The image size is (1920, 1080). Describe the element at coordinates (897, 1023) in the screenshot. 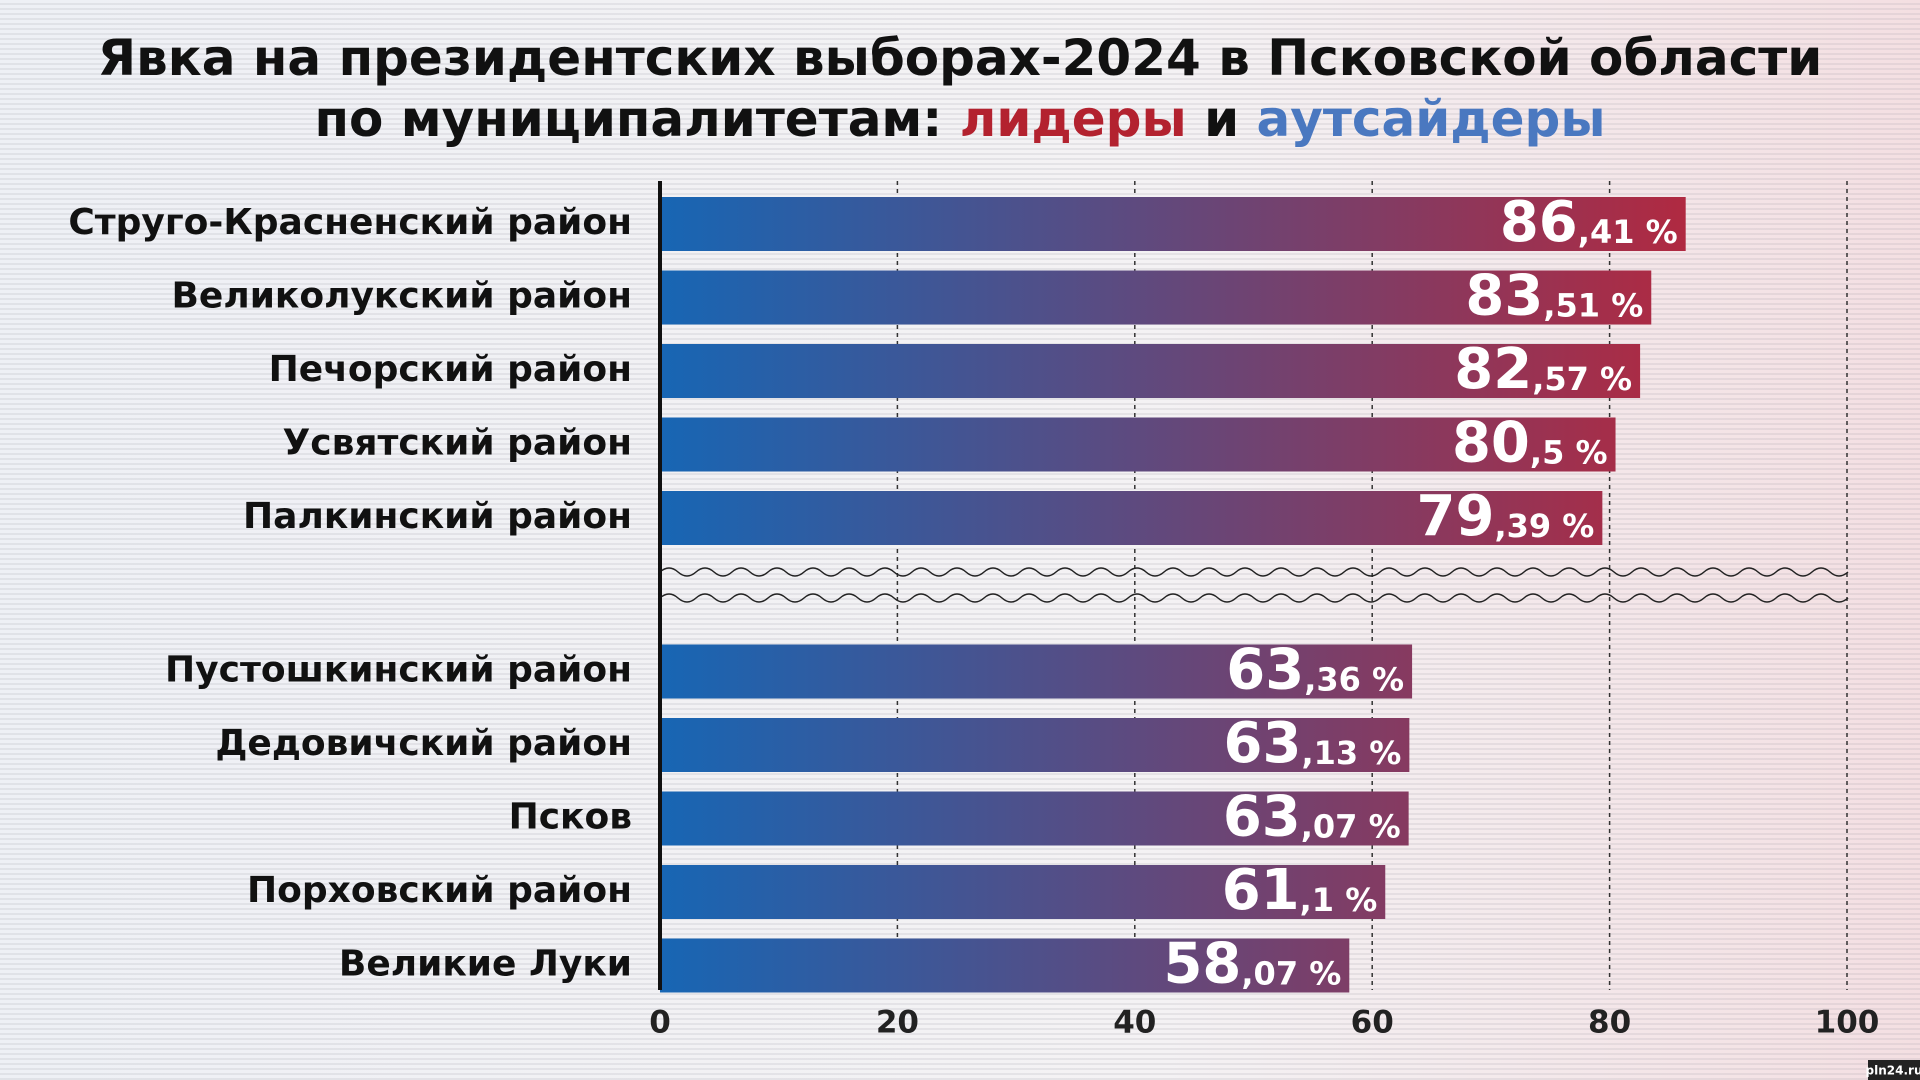

I see `x-tick-label: 20` at that location.